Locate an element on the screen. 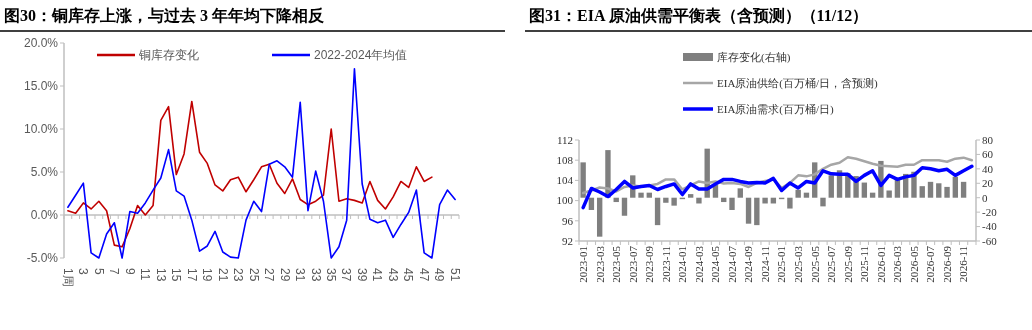 The image size is (1032, 330). y2-tick-label: 40 is located at coordinates (988, 168).